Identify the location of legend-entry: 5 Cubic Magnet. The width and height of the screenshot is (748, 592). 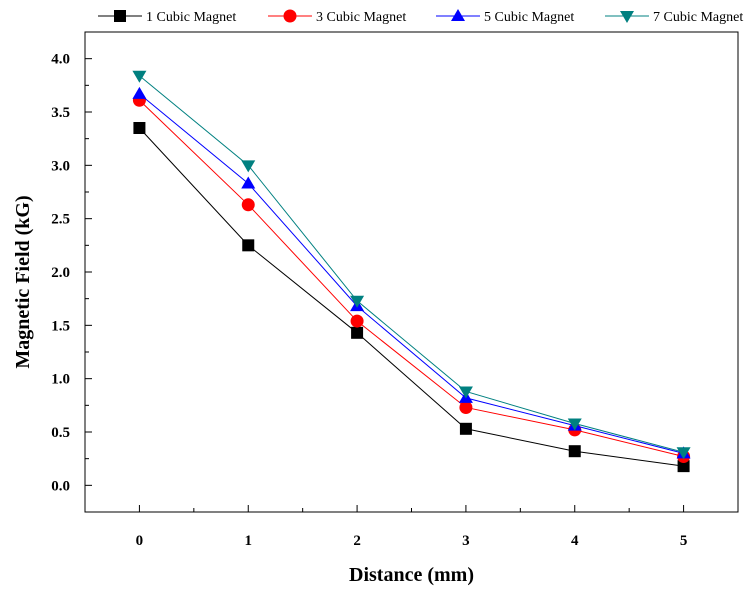
(505, 17).